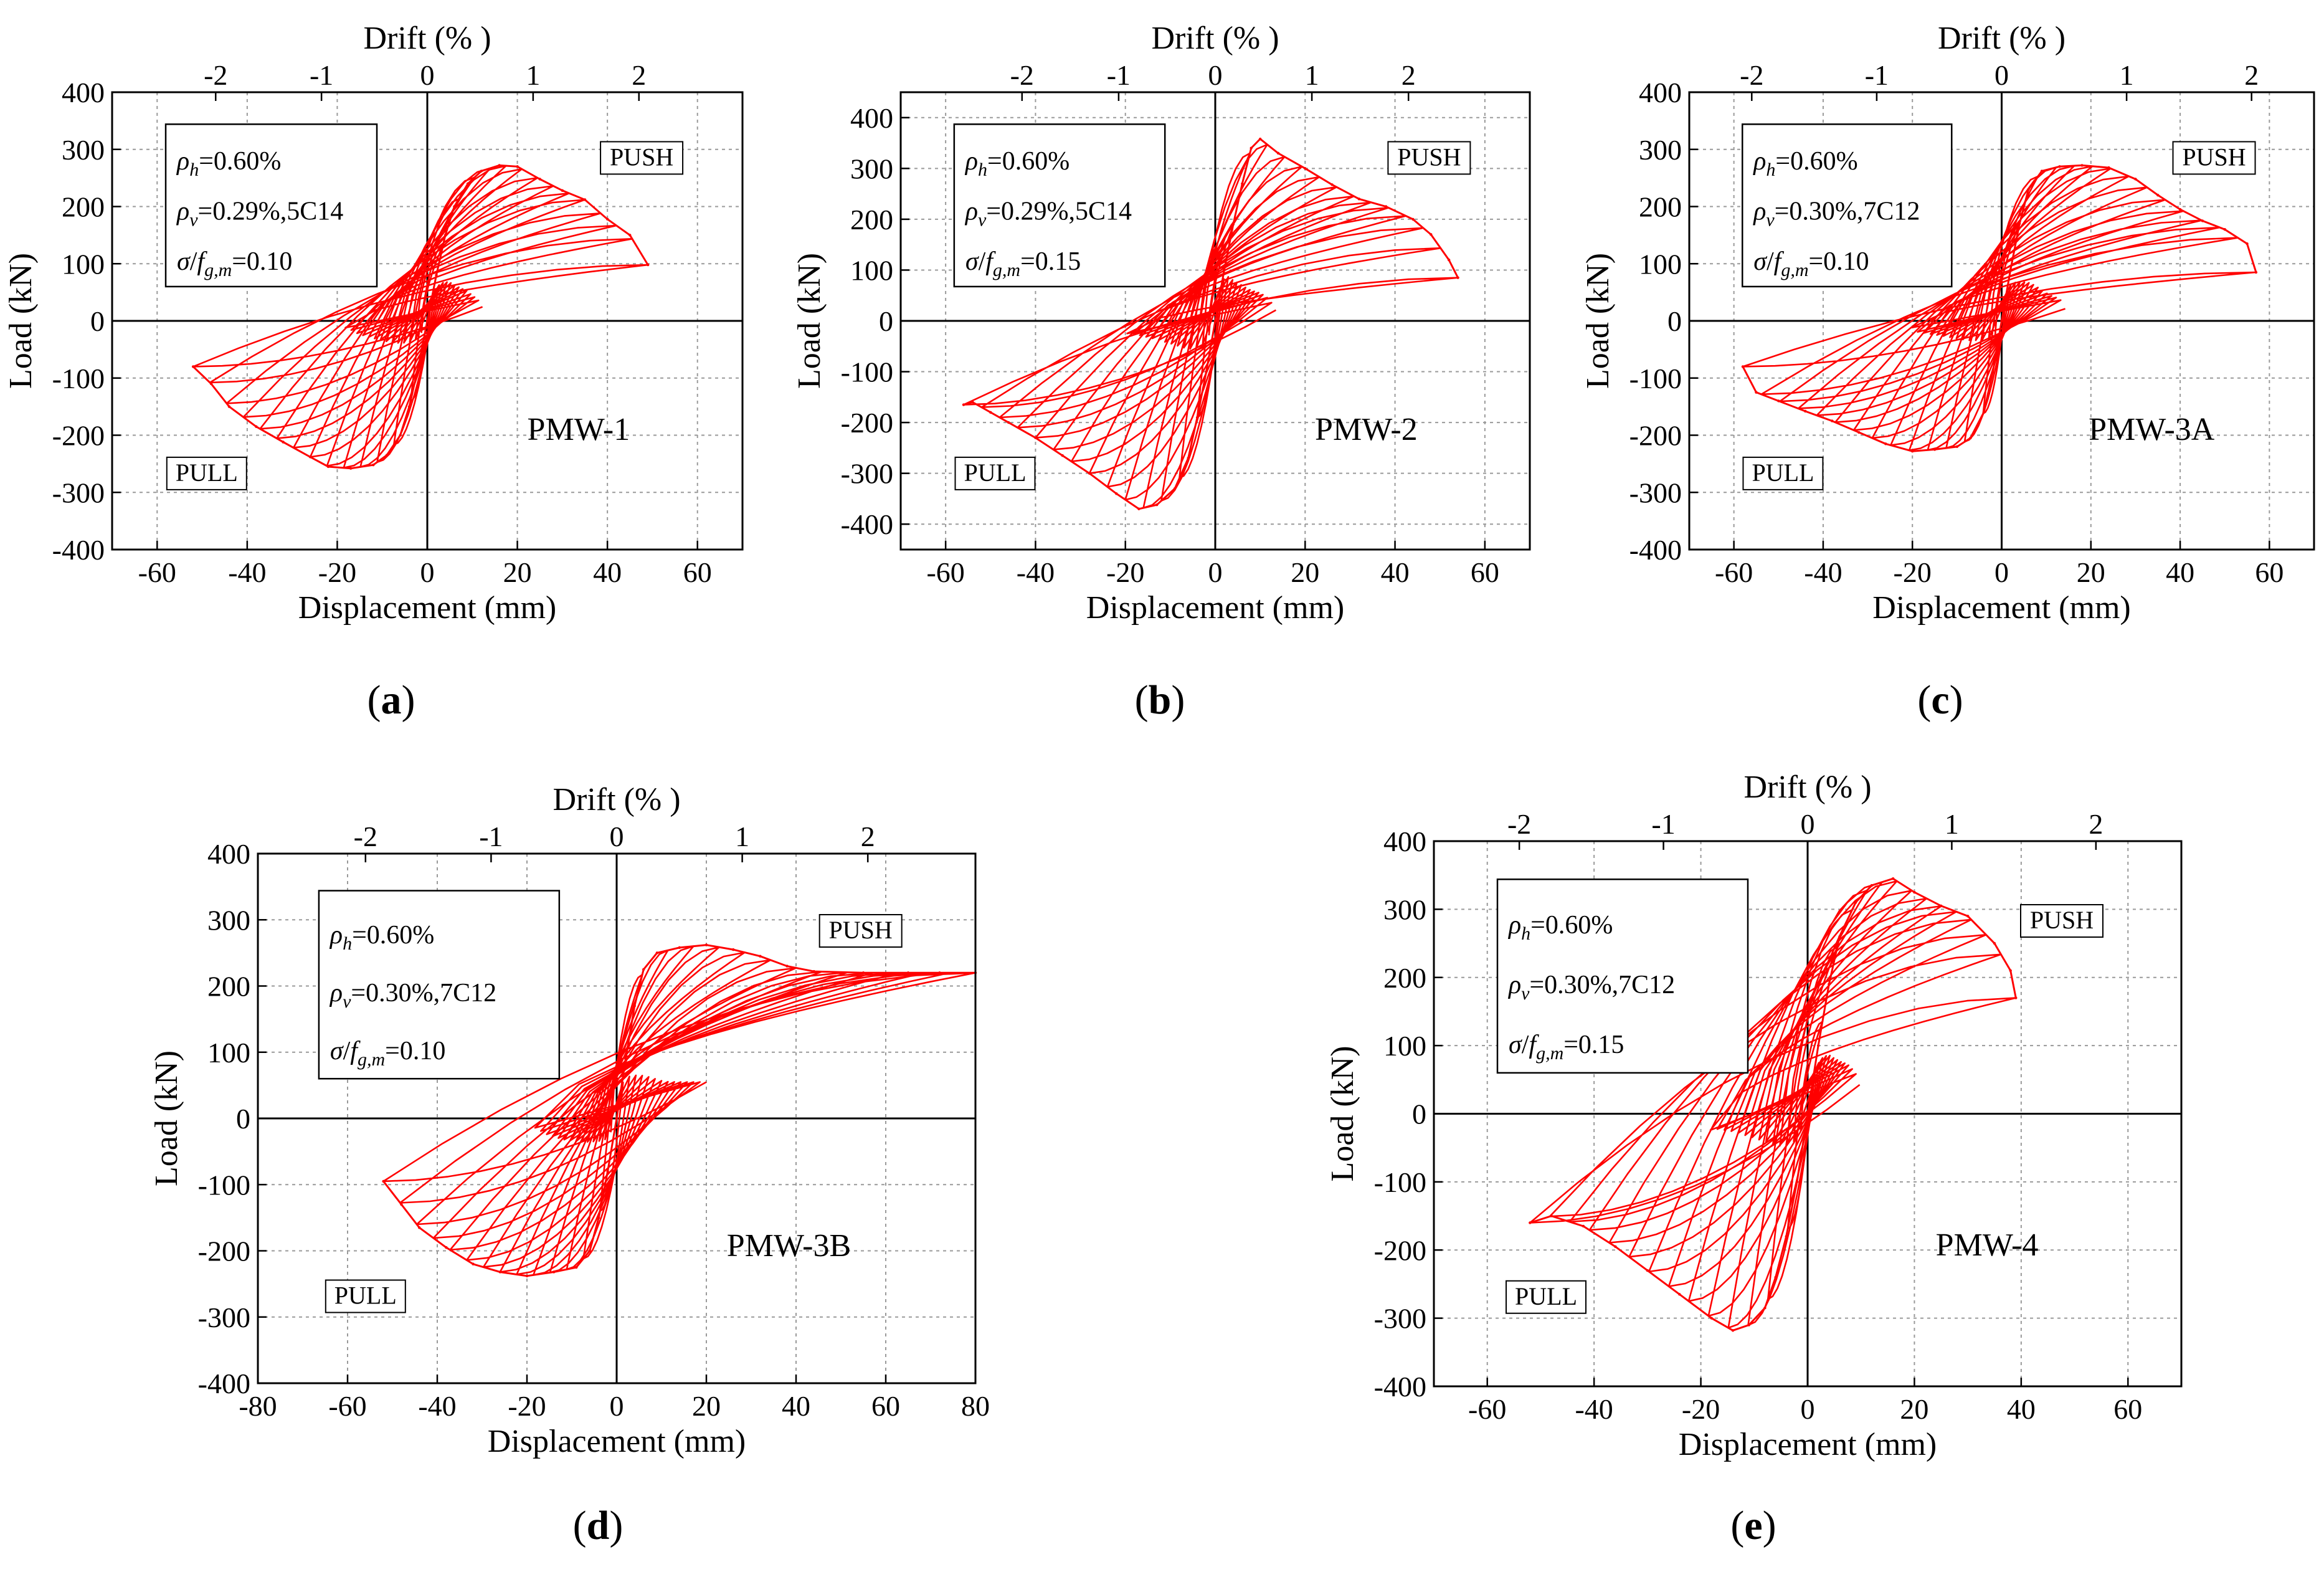  Describe the element at coordinates (1519, 824) in the screenshot. I see `drift-tick-label: -2` at that location.